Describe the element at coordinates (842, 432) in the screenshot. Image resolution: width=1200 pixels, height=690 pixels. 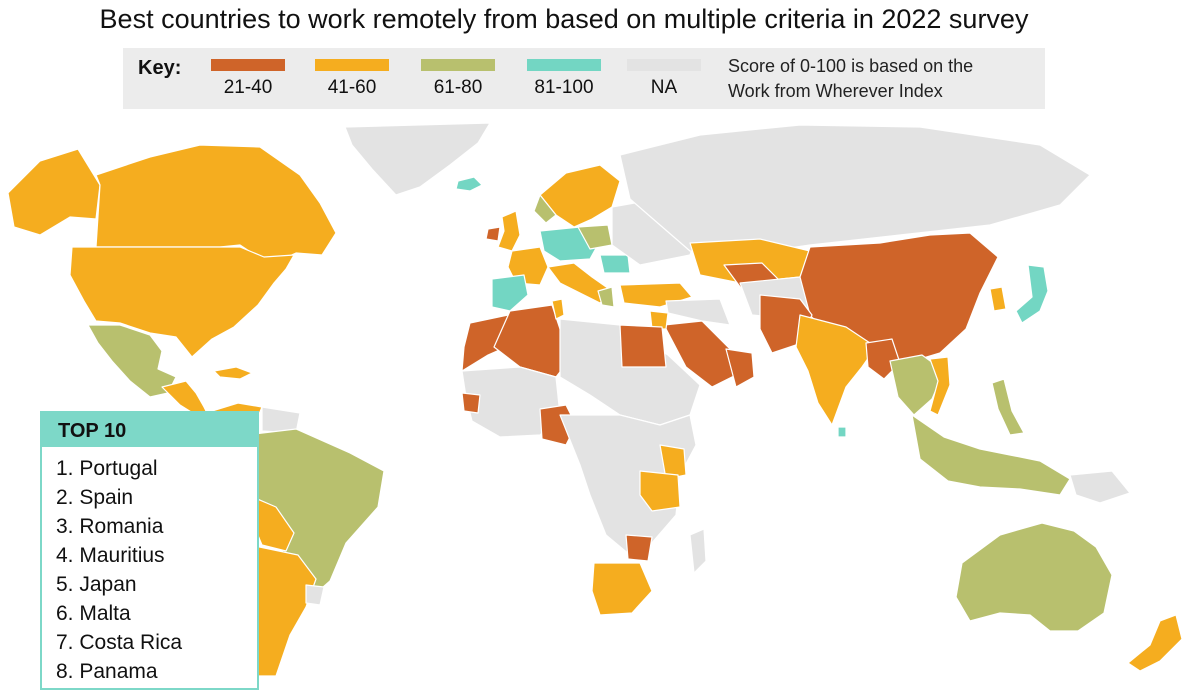
I see `region-sri-lanka` at that location.